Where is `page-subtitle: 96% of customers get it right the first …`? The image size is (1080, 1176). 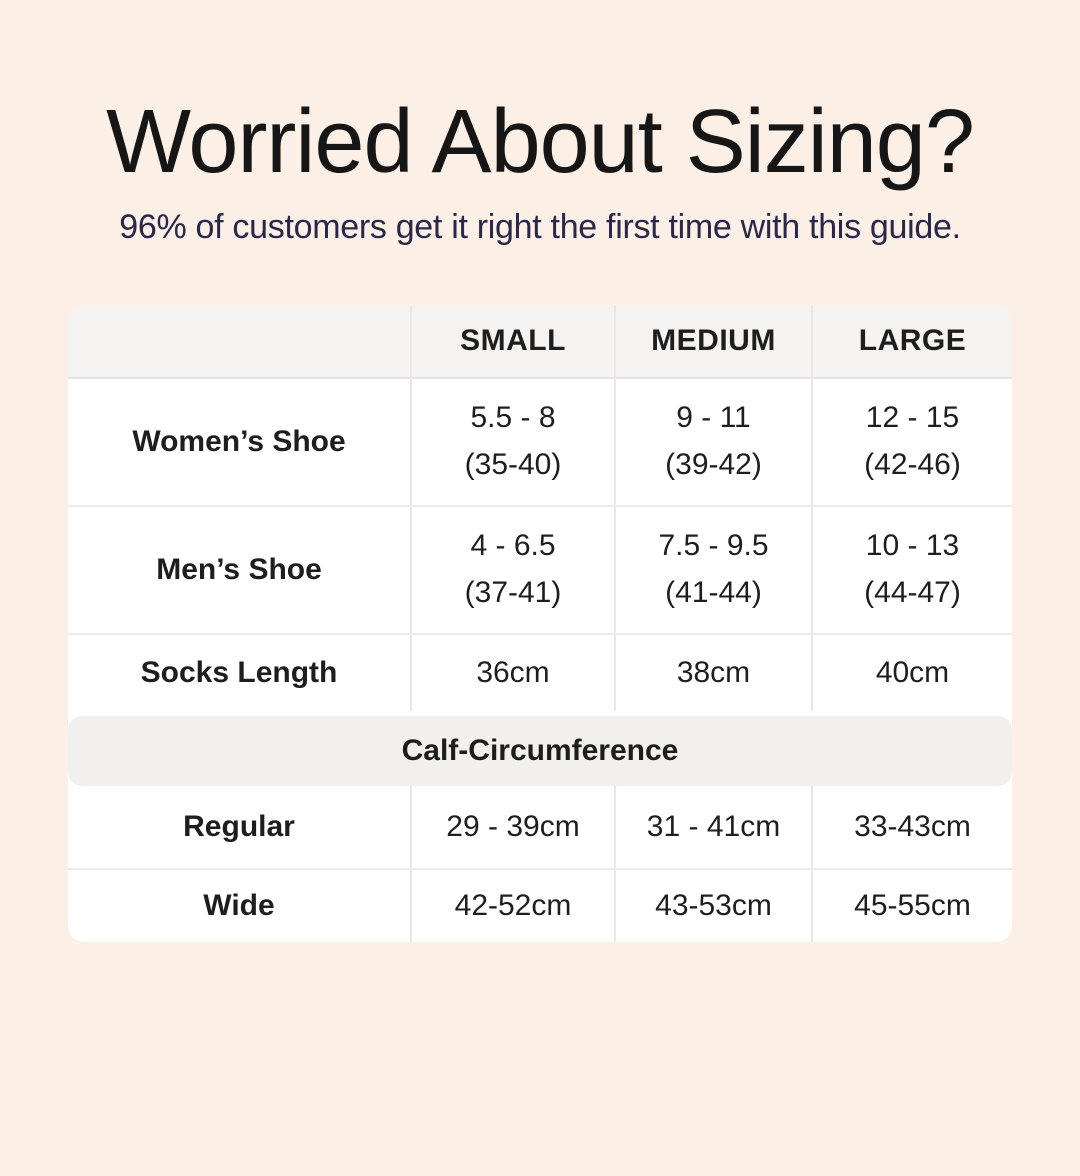 page-subtitle: 96% of customers get it right the first … is located at coordinates (540, 226).